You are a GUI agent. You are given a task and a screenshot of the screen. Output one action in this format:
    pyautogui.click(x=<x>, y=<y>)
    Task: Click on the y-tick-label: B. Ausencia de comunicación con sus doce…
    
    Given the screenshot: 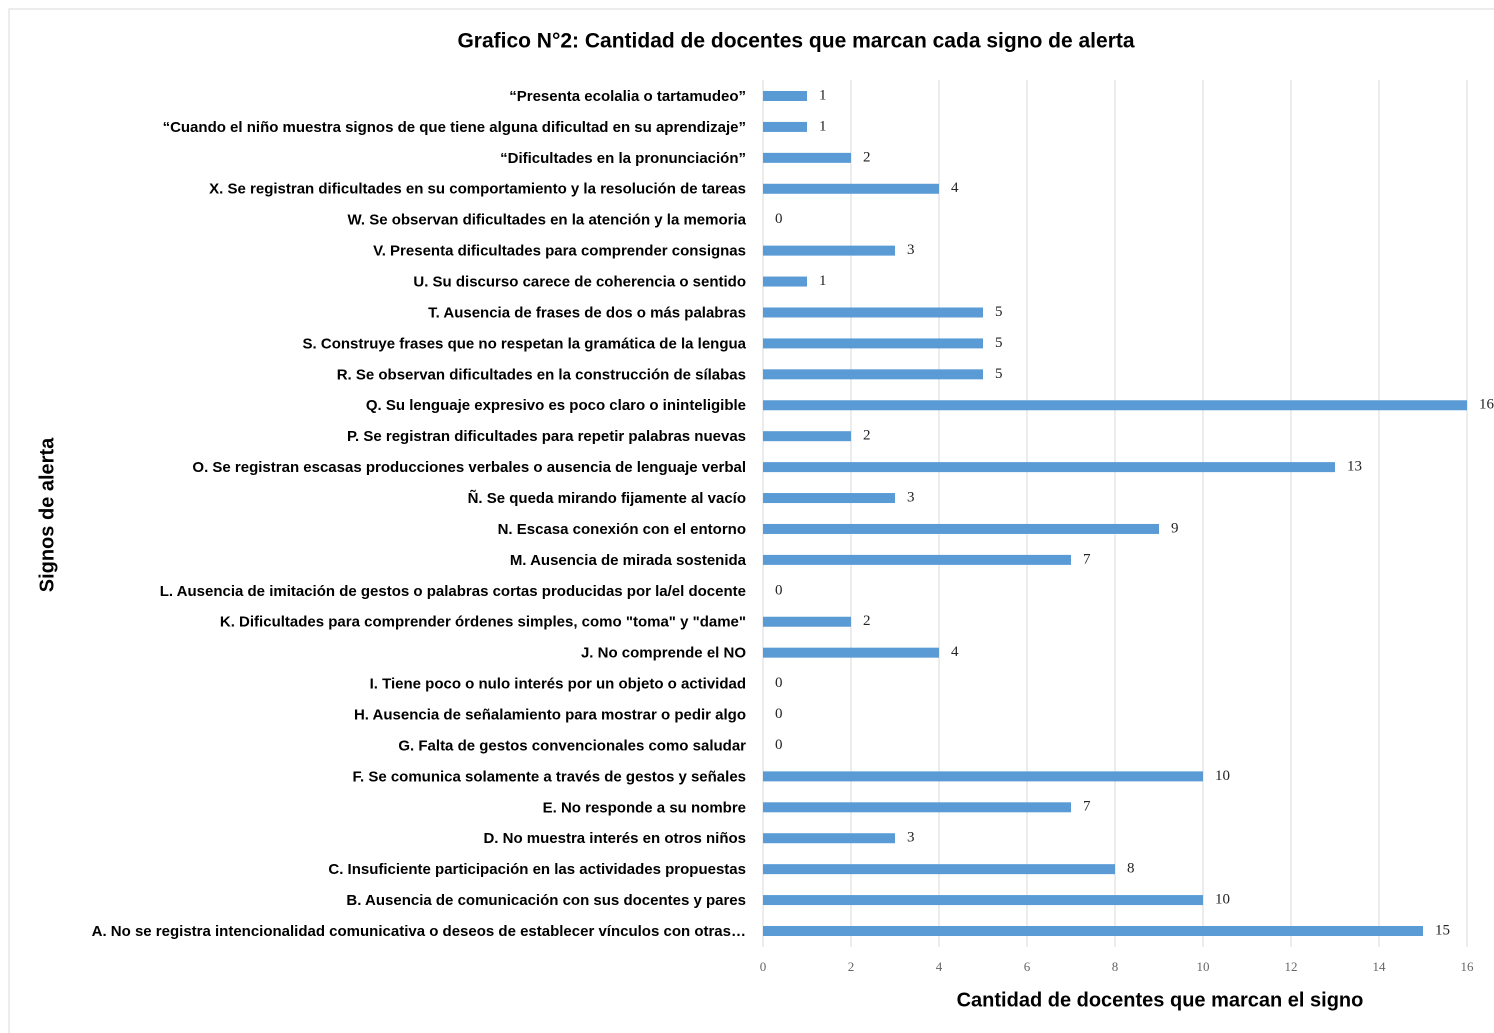 What is the action you would take?
    pyautogui.click(x=546, y=900)
    